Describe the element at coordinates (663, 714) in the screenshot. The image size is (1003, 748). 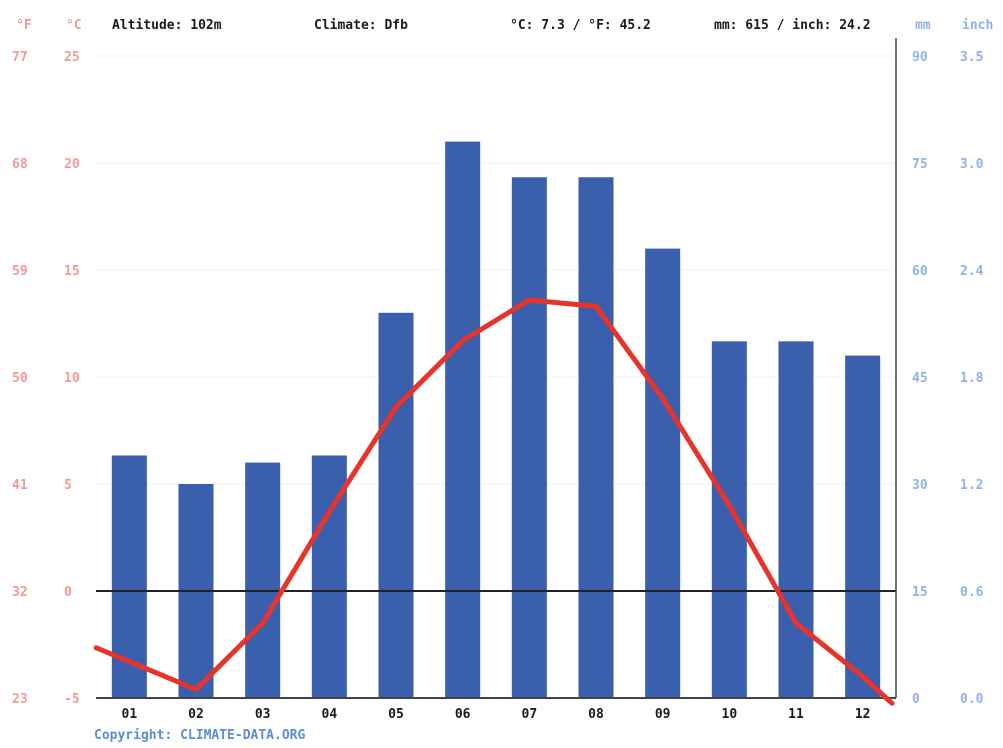
I see `month-label: 09` at that location.